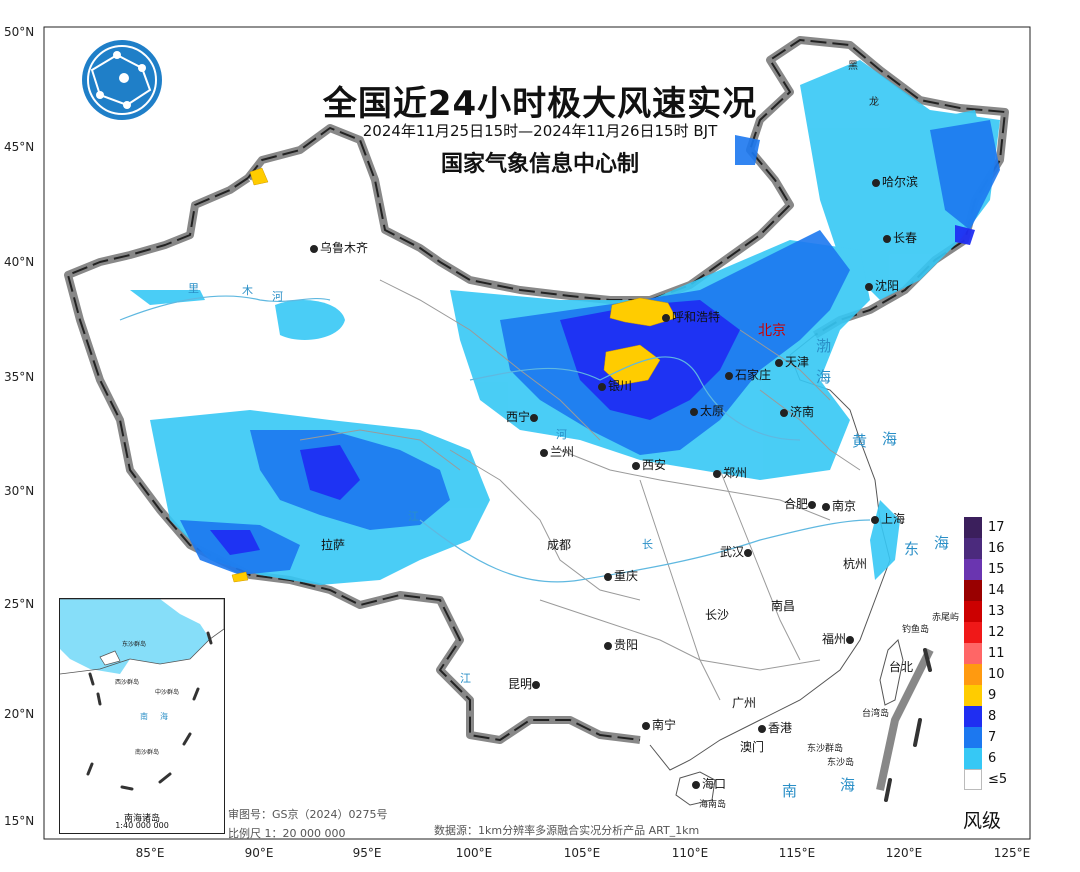  I want to click on taiwan-island, so click(891, 672).